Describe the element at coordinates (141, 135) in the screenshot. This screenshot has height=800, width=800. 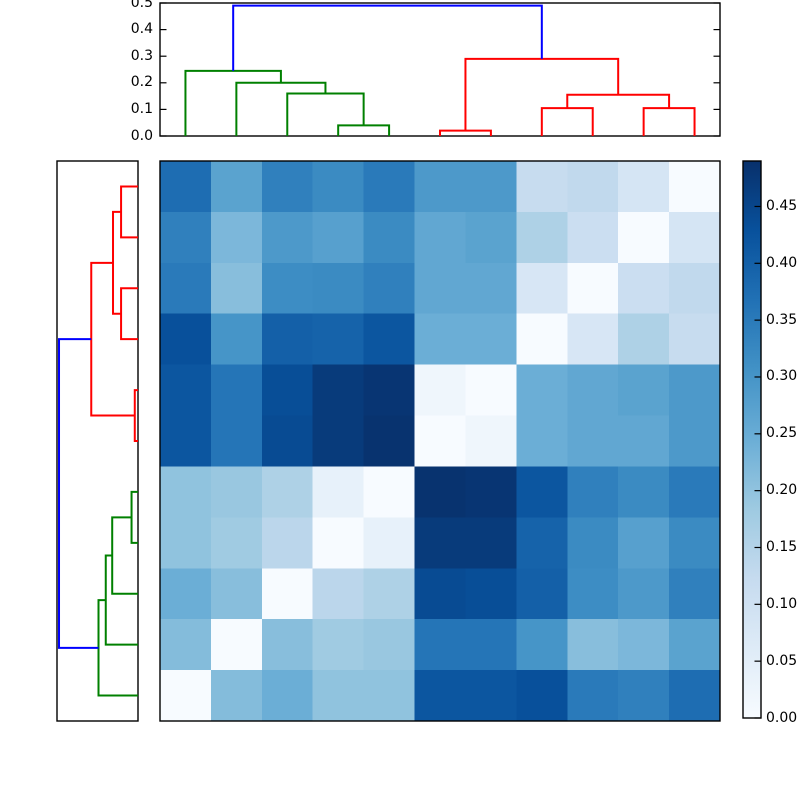
I see `y-axis-tick-label: 0.0` at that location.